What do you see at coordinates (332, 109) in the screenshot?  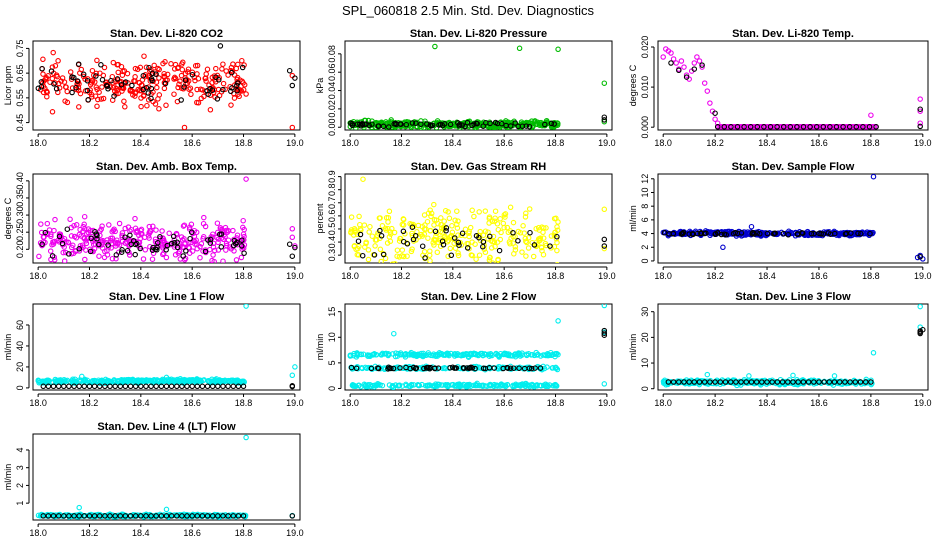 I see `y-tick-label: 0.02` at bounding box center [332, 109].